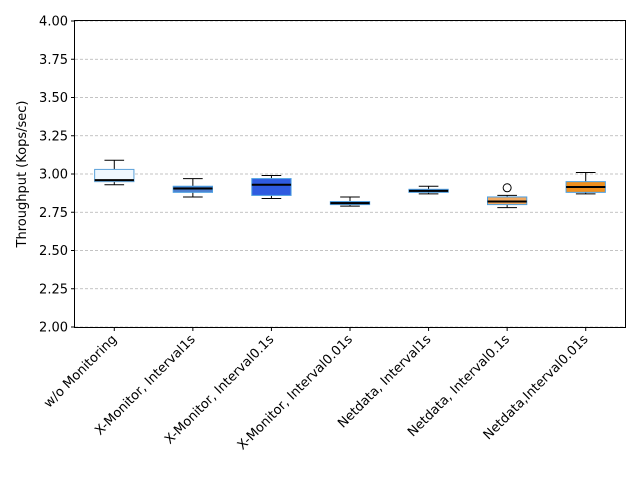  I want to click on y-tick-label: 2.25, so click(53, 289).